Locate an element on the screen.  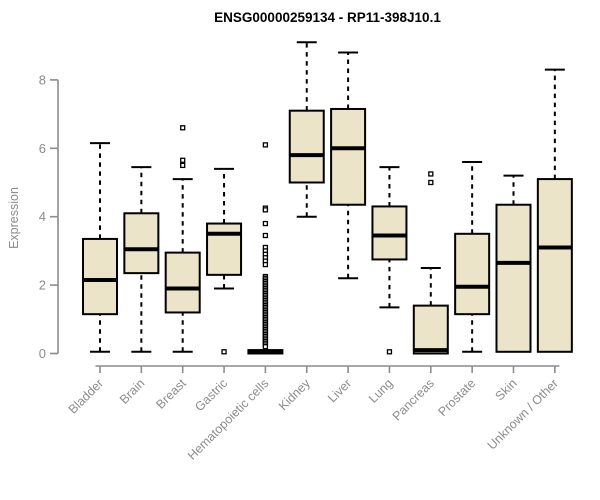
box-group-hematopoietic-cells is located at coordinates (265, 248).